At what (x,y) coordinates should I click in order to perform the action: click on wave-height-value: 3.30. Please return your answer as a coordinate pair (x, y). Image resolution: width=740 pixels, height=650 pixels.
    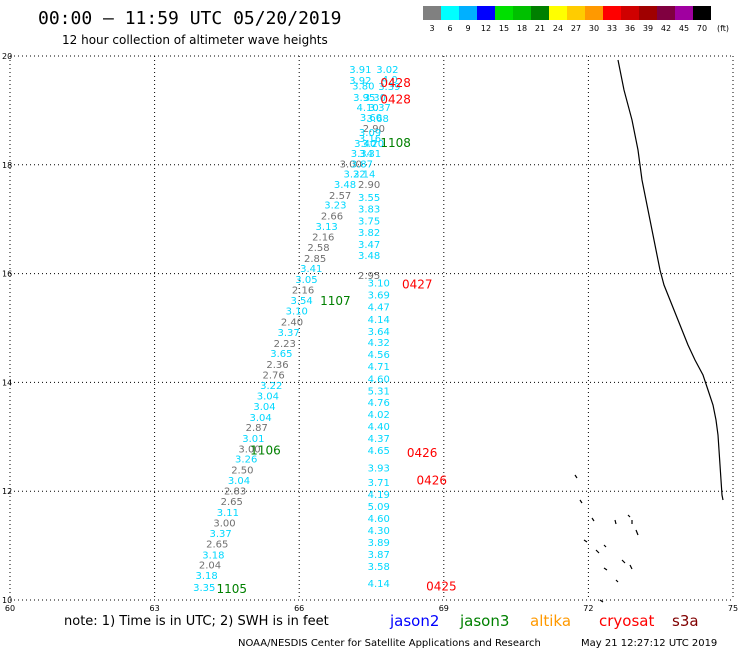
    Looking at the image, I should click on (375, 98).